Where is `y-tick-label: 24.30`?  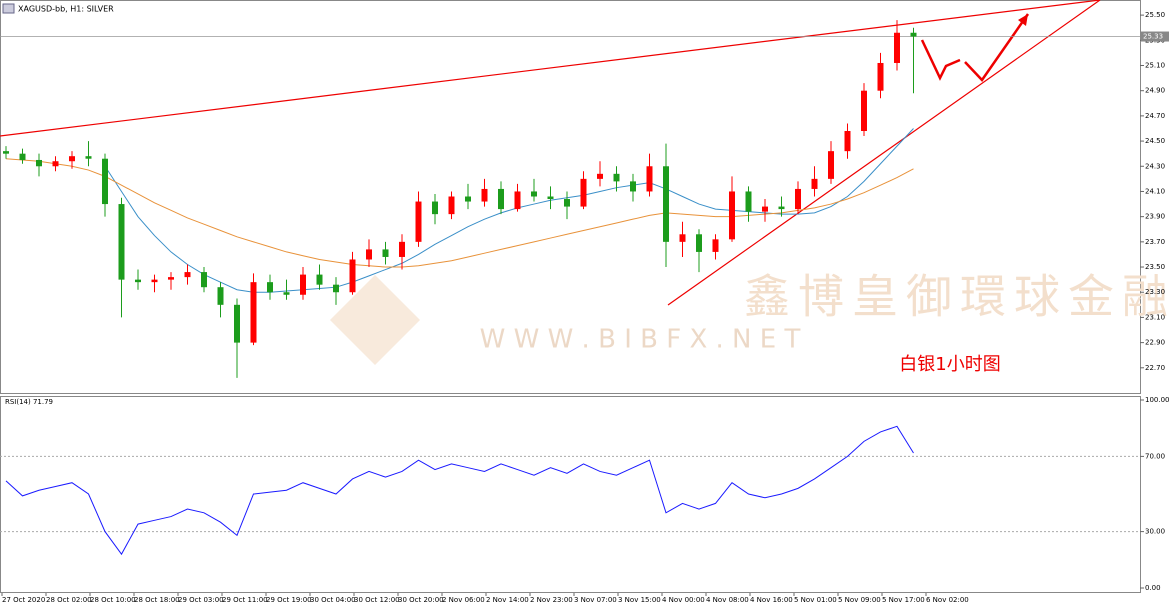 y-tick-label: 24.30 is located at coordinates (1155, 166).